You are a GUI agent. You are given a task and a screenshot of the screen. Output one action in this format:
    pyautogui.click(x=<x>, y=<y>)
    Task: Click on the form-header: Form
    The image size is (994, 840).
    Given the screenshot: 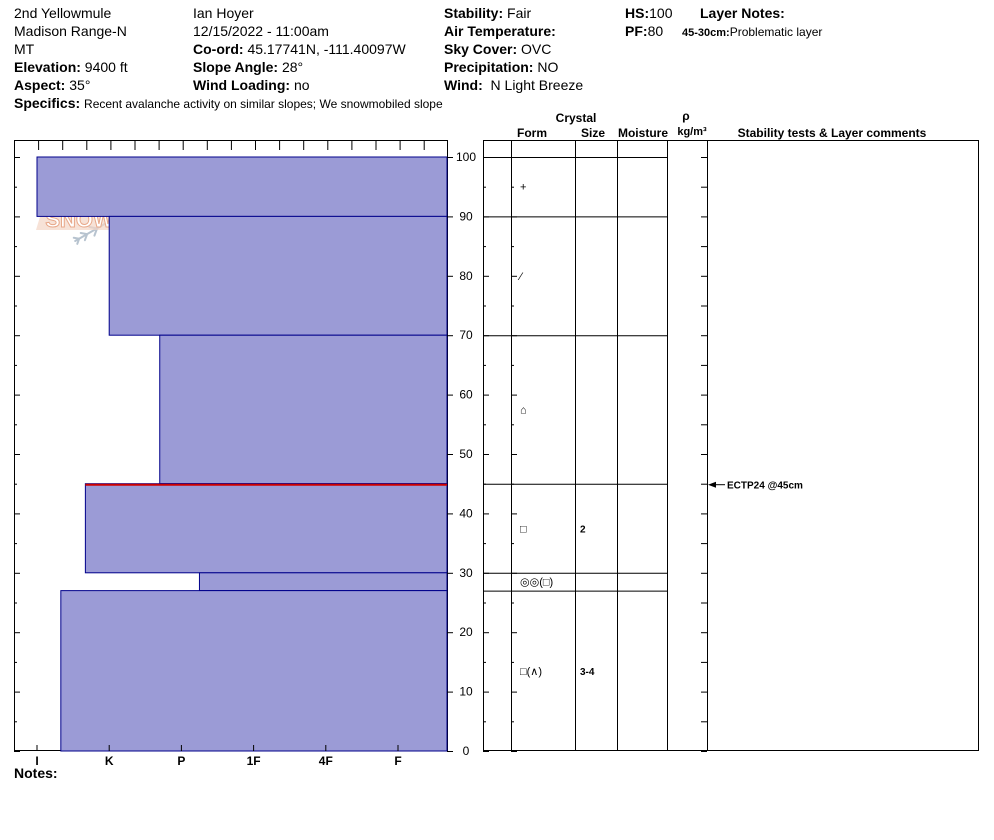 What is the action you would take?
    pyautogui.click(x=532, y=133)
    